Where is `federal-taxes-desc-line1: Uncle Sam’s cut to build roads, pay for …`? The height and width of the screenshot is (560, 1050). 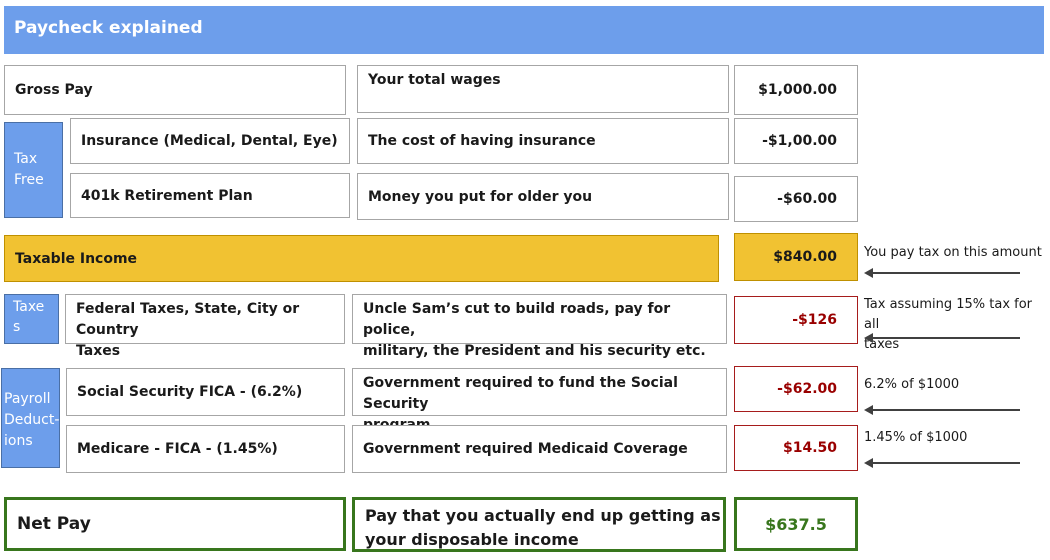
federal-taxes-desc-line1: Uncle Sam’s cut to build roads, pay for … is located at coordinates (517, 319).